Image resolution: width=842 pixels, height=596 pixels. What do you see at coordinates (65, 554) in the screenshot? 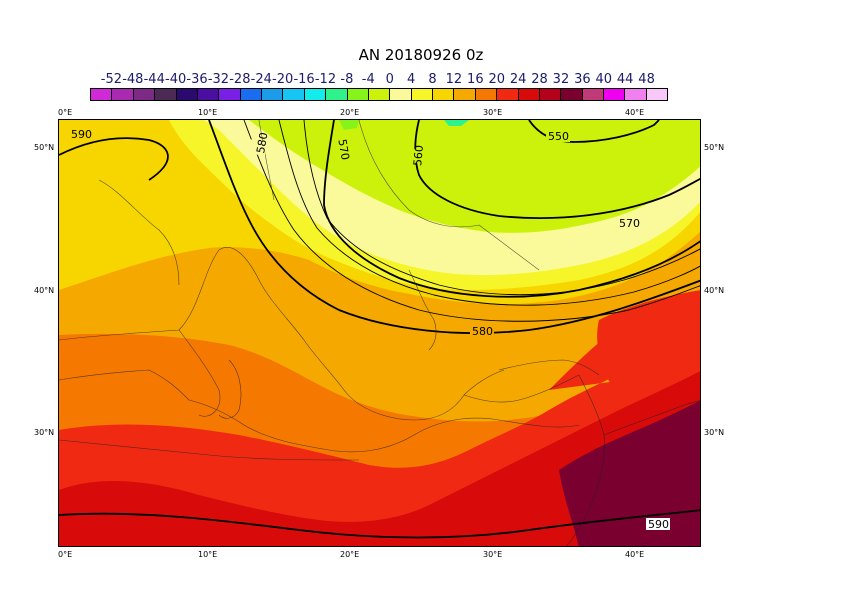
I see `lon-label-bottom-0: 0°E` at bounding box center [65, 554].